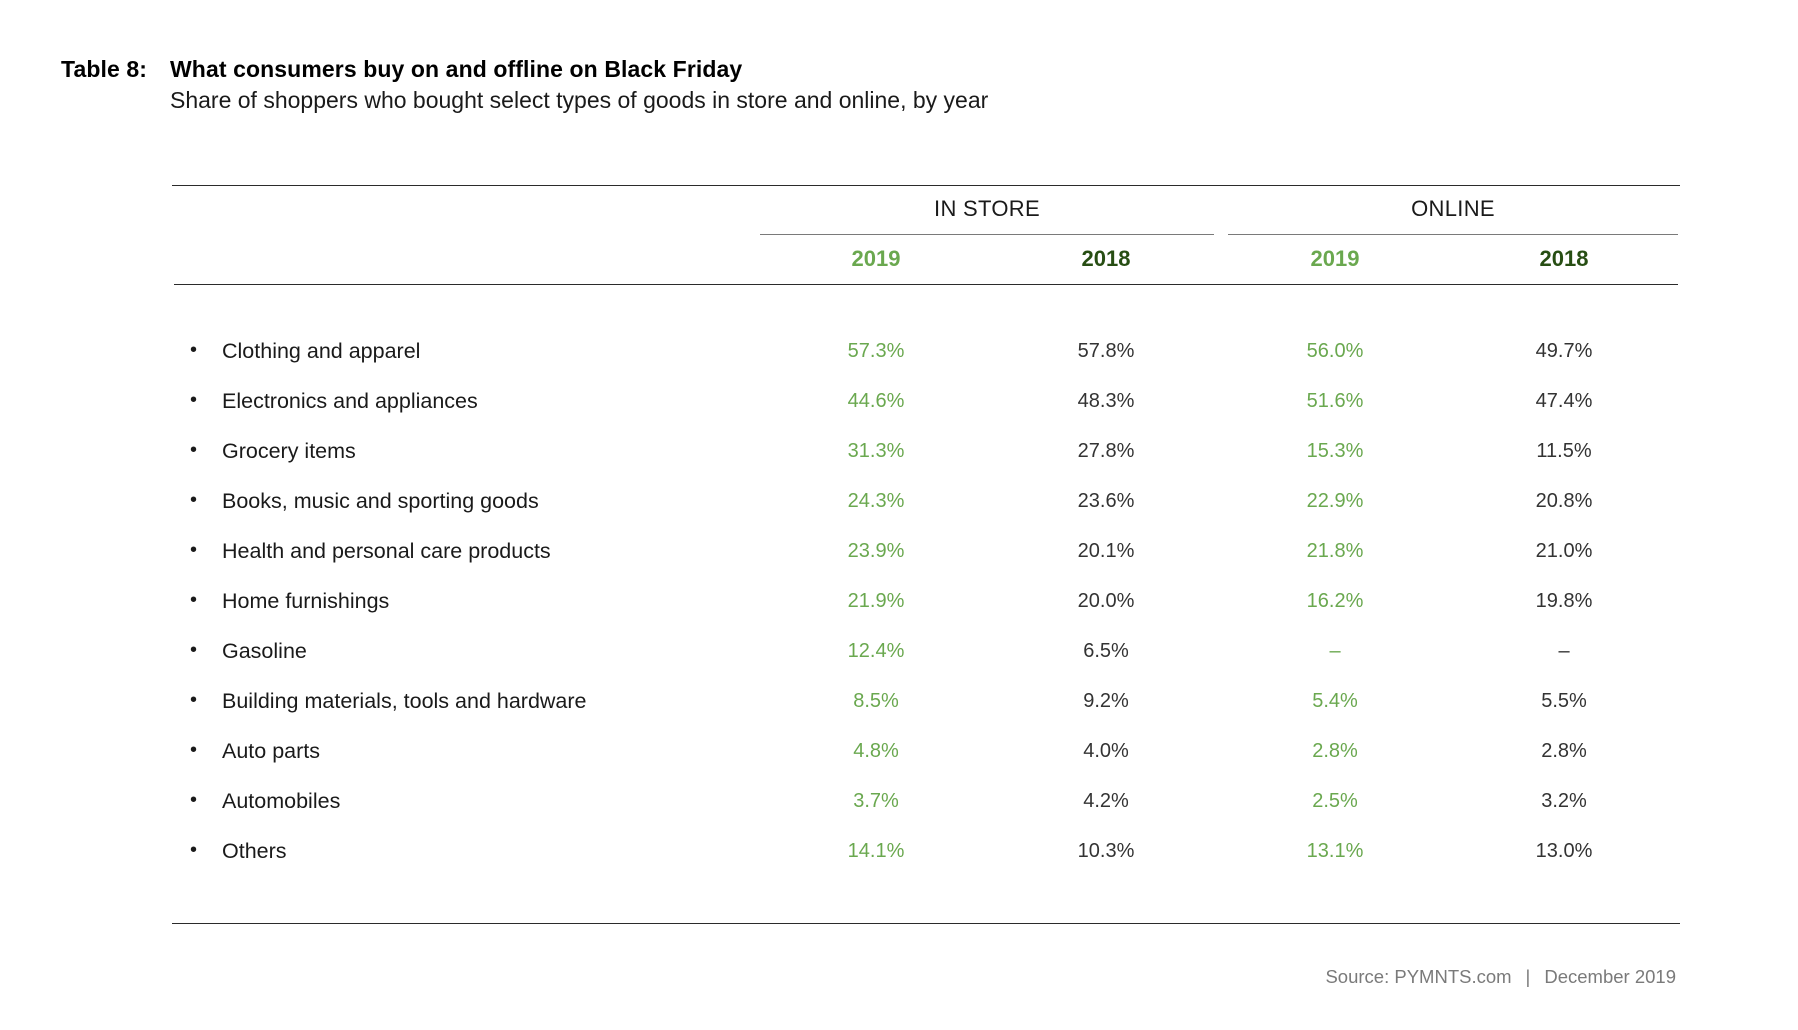 The width and height of the screenshot is (1798, 1030). Describe the element at coordinates (104, 69) in the screenshot. I see `table-label: Table 8:` at that location.